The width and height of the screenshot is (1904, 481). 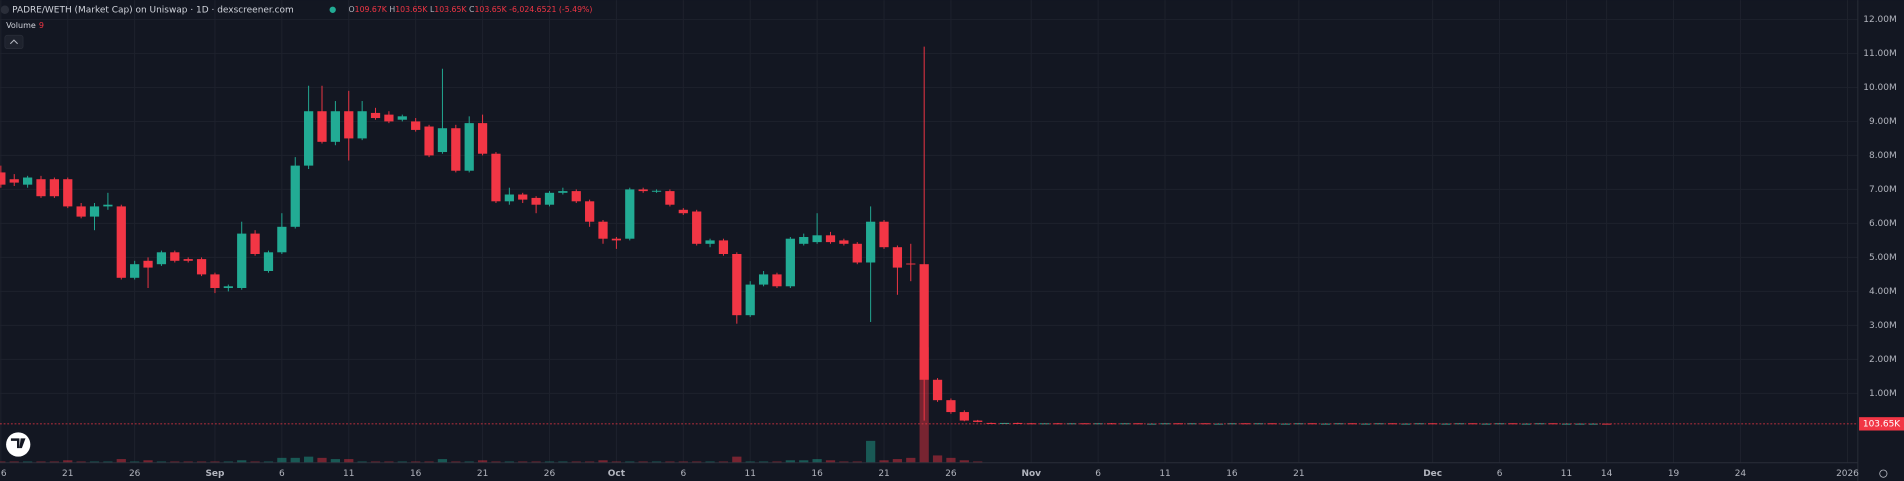 What do you see at coordinates (14, 42) in the screenshot?
I see `collapse-button` at bounding box center [14, 42].